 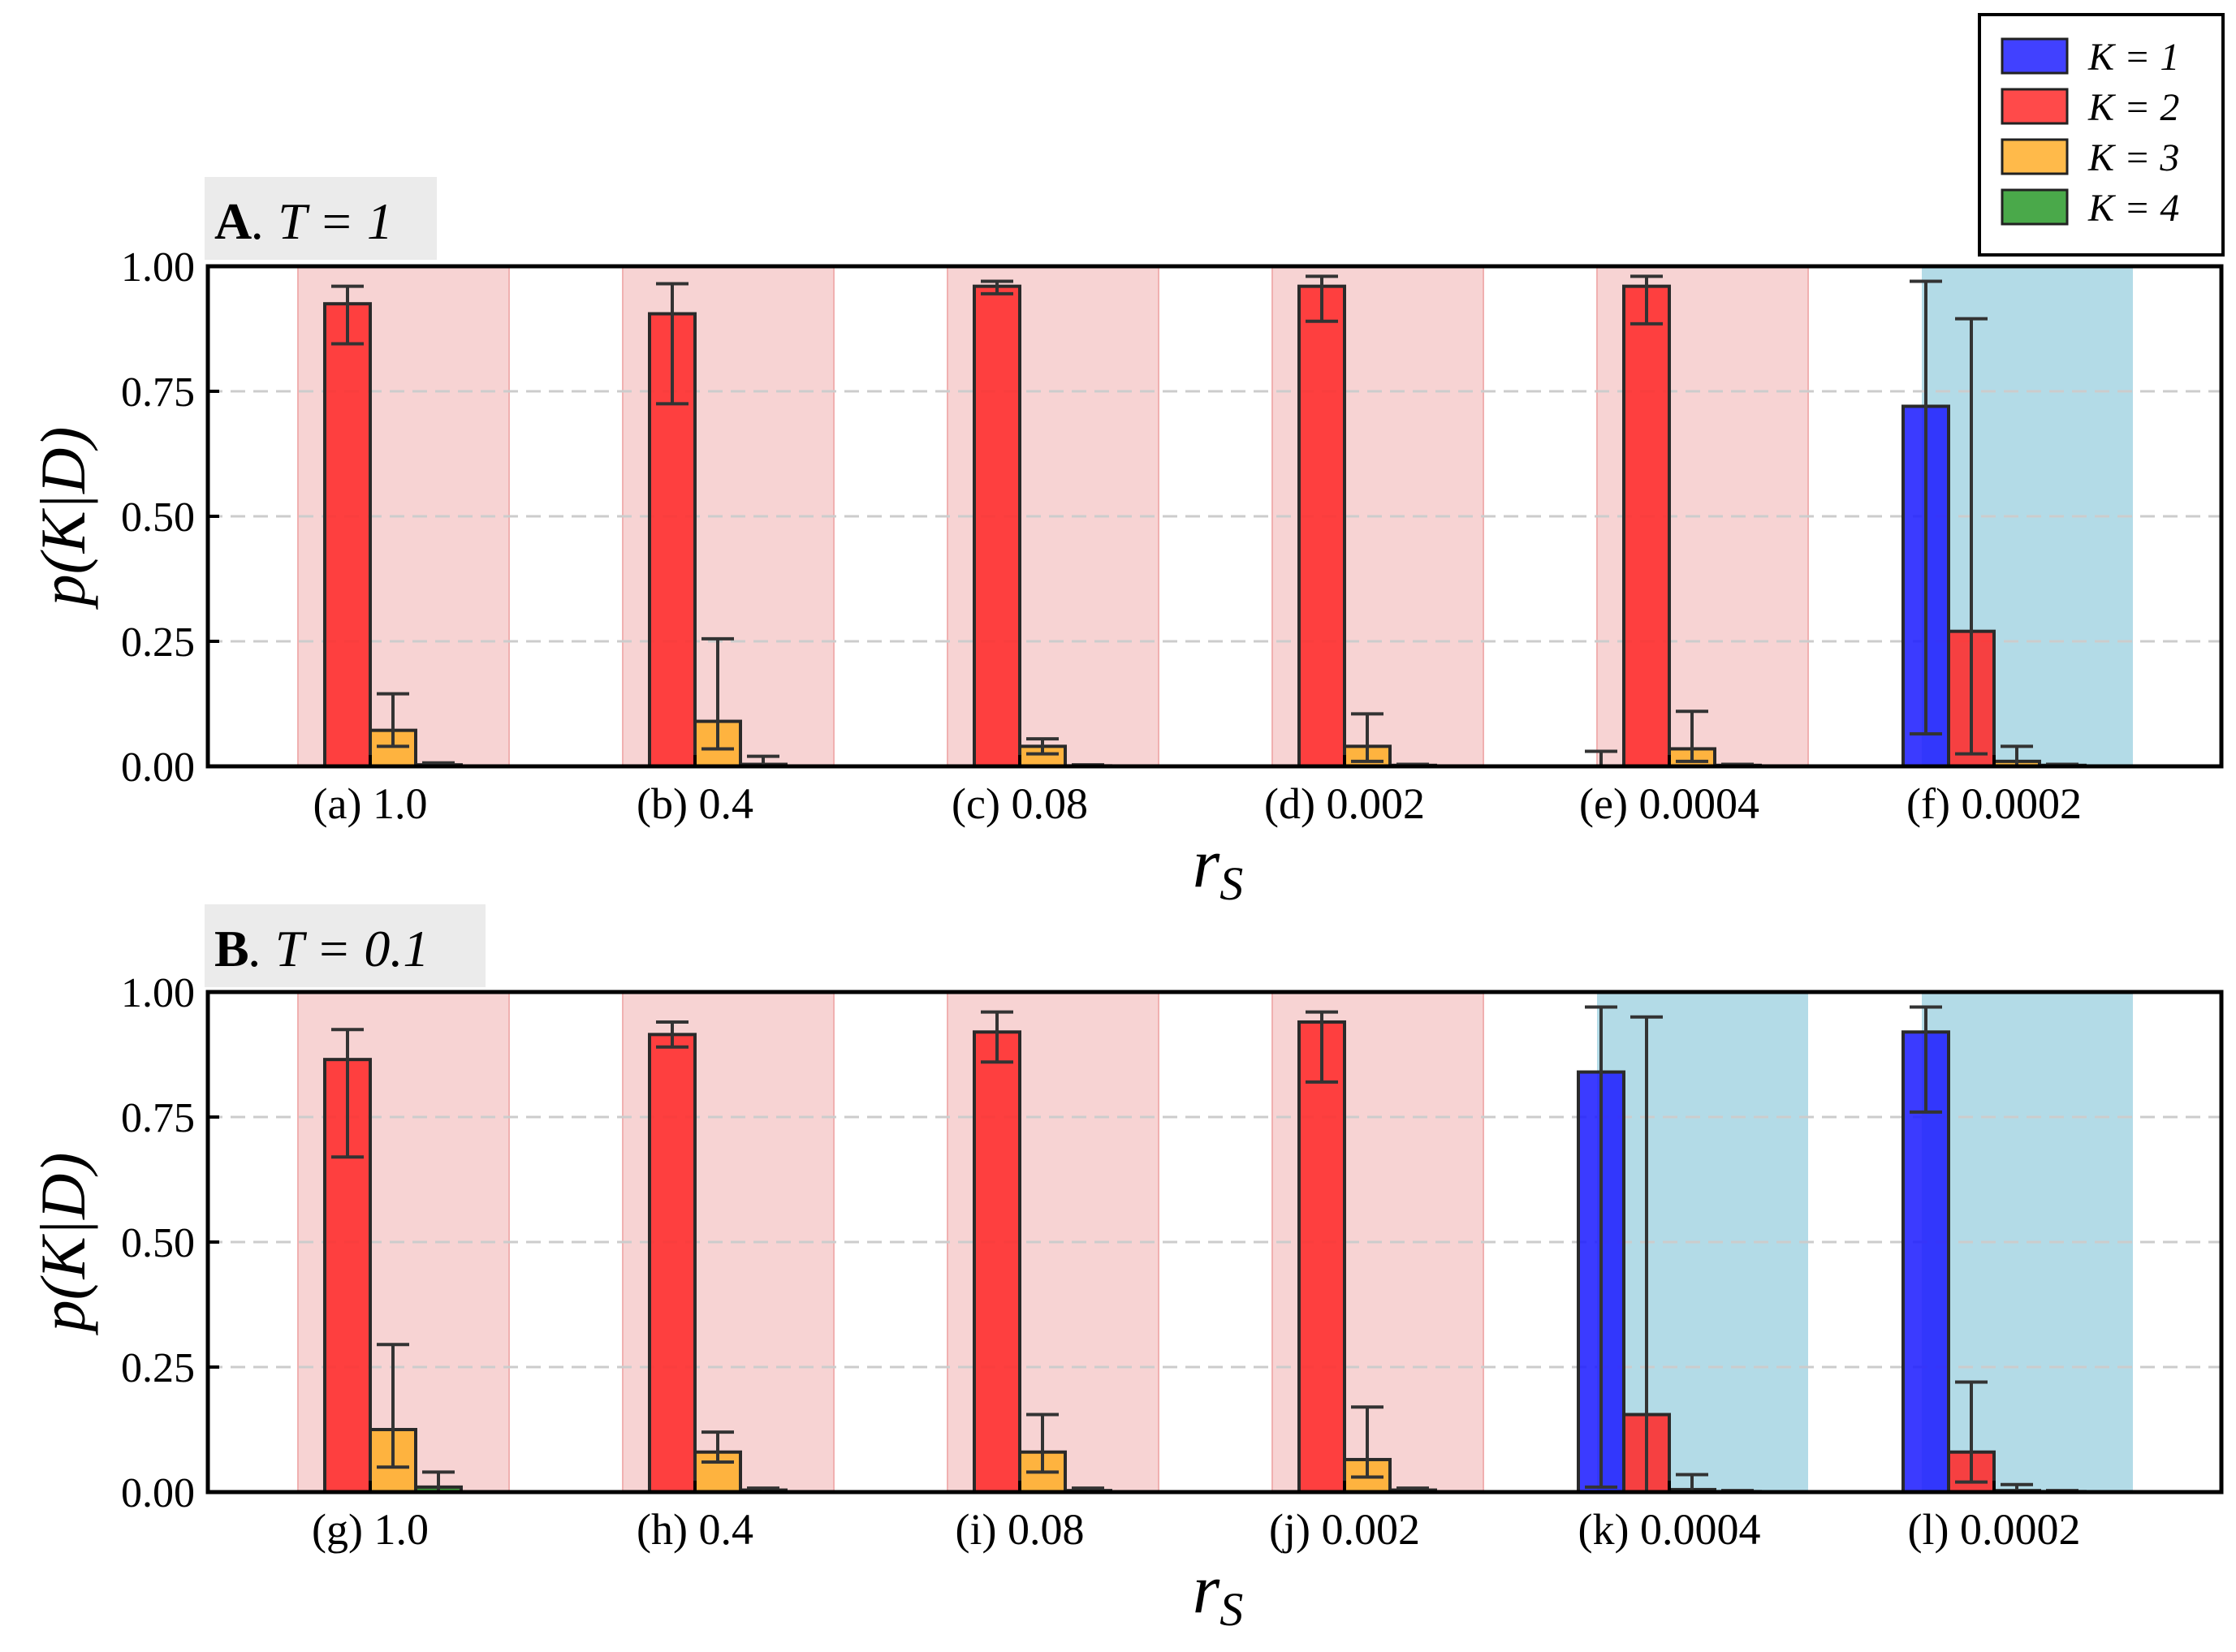 I want to click on error-bar-5-k1, so click(x=1601, y=1247).